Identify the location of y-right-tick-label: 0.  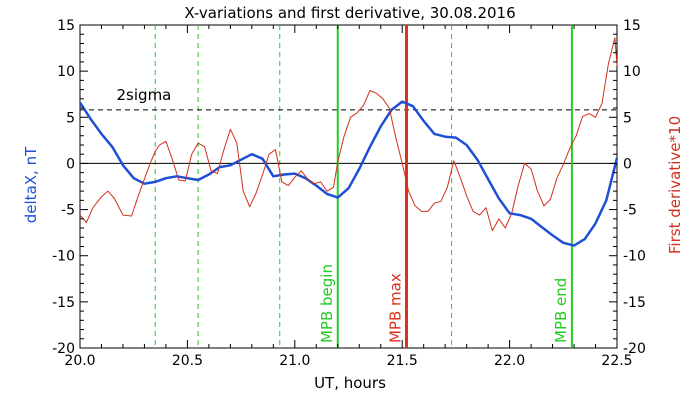
(627, 164).